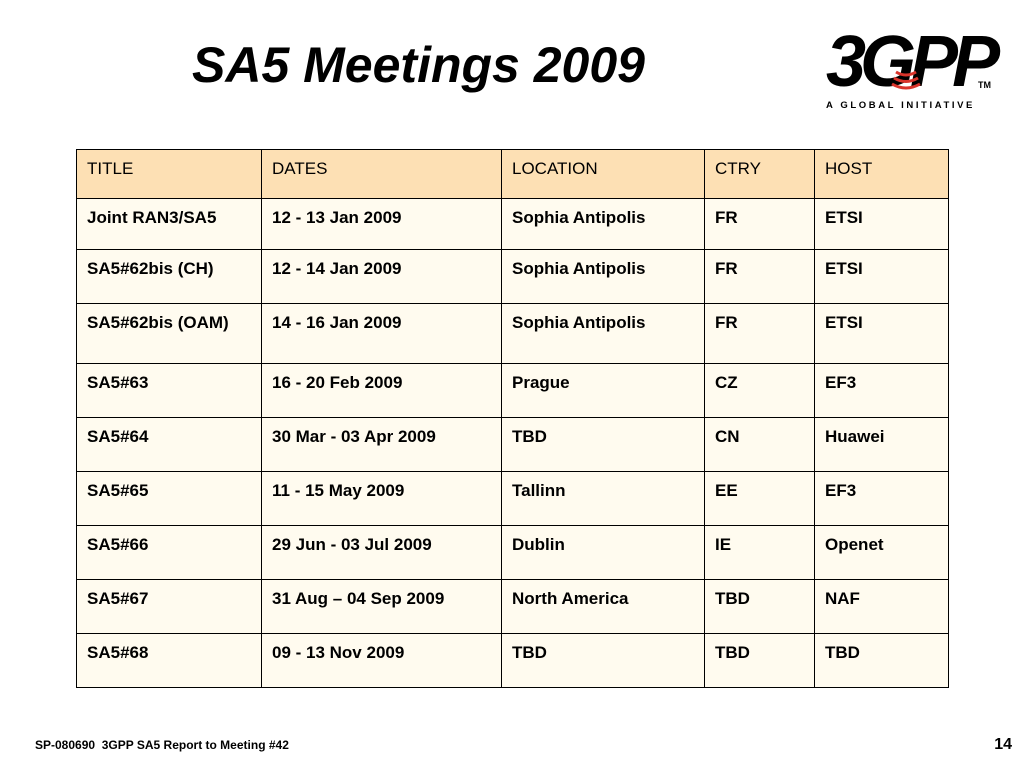  I want to click on cell-title: SA5#68, so click(169, 660).